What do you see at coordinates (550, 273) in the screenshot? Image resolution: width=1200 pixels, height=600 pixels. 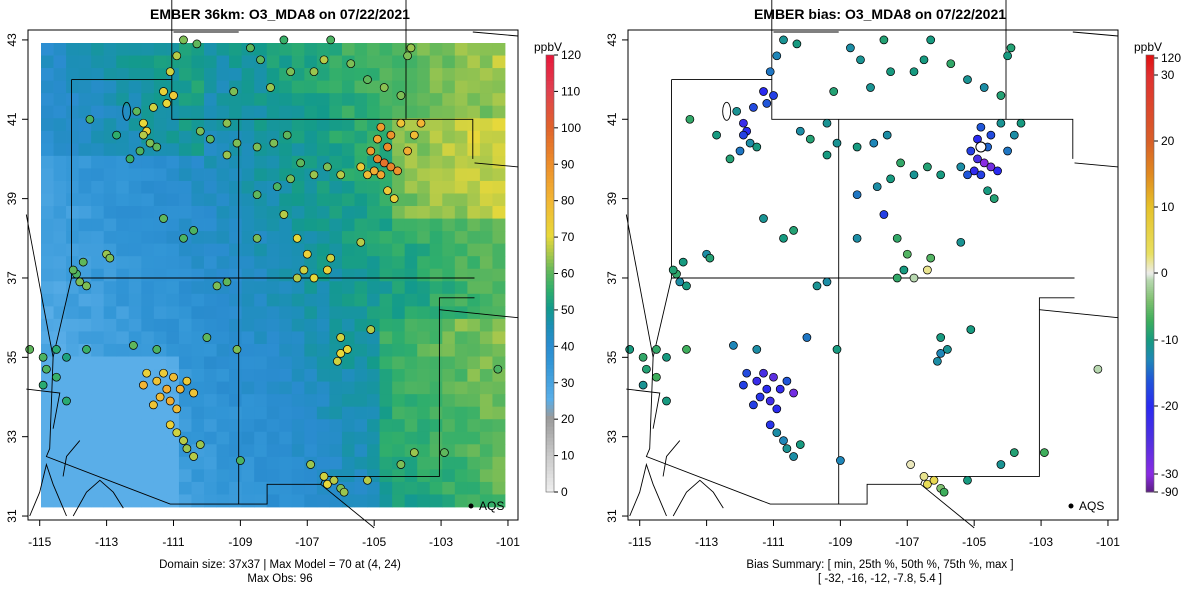 I see `left-colorbar-frame` at bounding box center [550, 273].